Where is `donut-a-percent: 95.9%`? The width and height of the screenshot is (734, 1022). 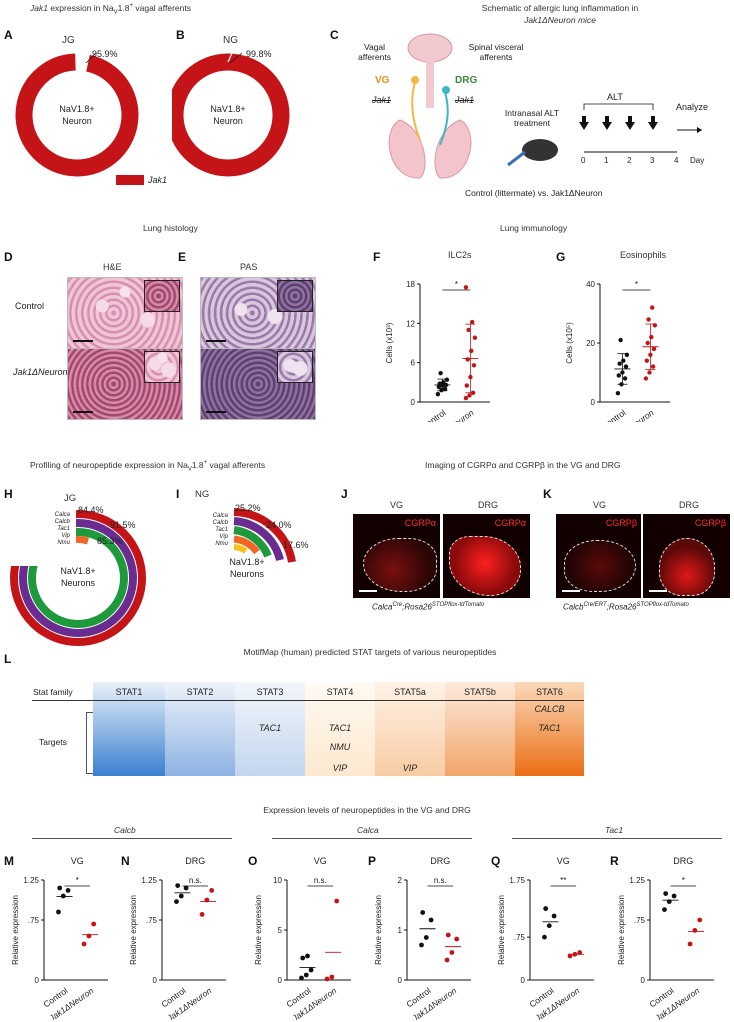 donut-a-percent: 95.9% is located at coordinates (105, 54).